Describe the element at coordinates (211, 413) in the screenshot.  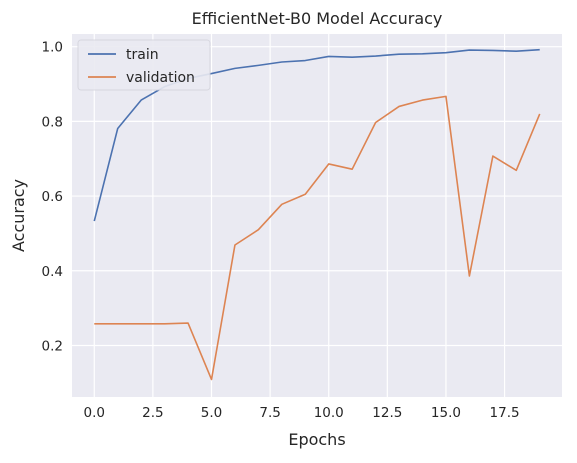
I see `x-tick-label: 5.0` at that location.